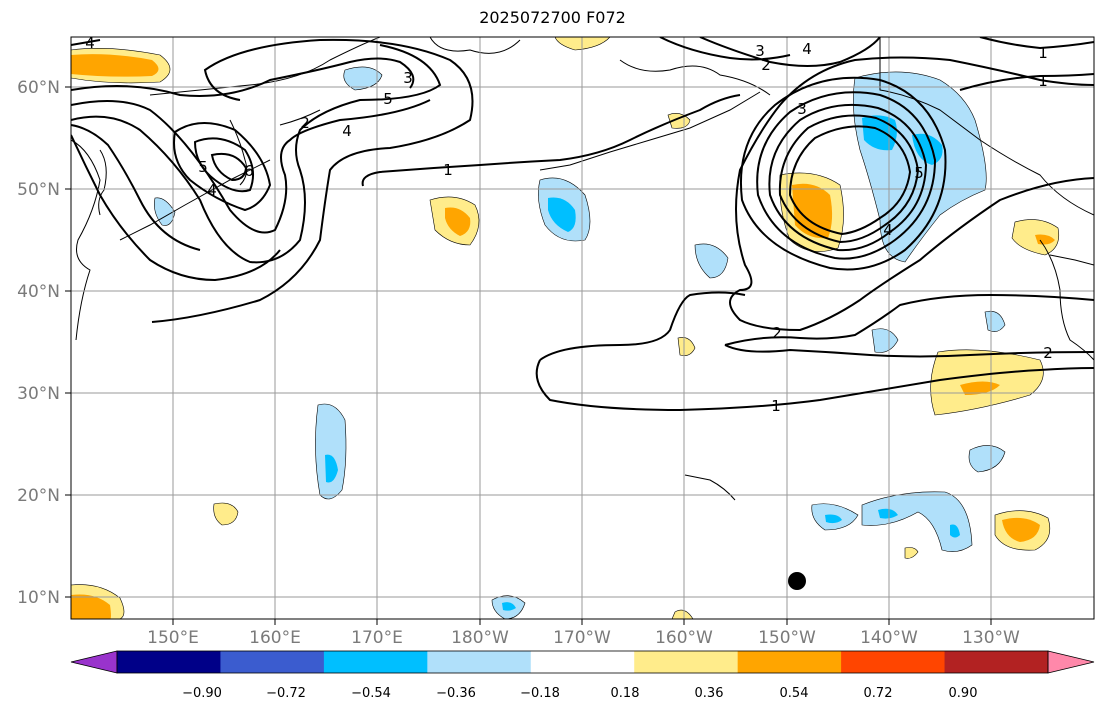 Image resolution: width=1105 pixels, height=712 pixels. Describe the element at coordinates (249, 171) in the screenshot. I see `contour-label: 6` at that location.